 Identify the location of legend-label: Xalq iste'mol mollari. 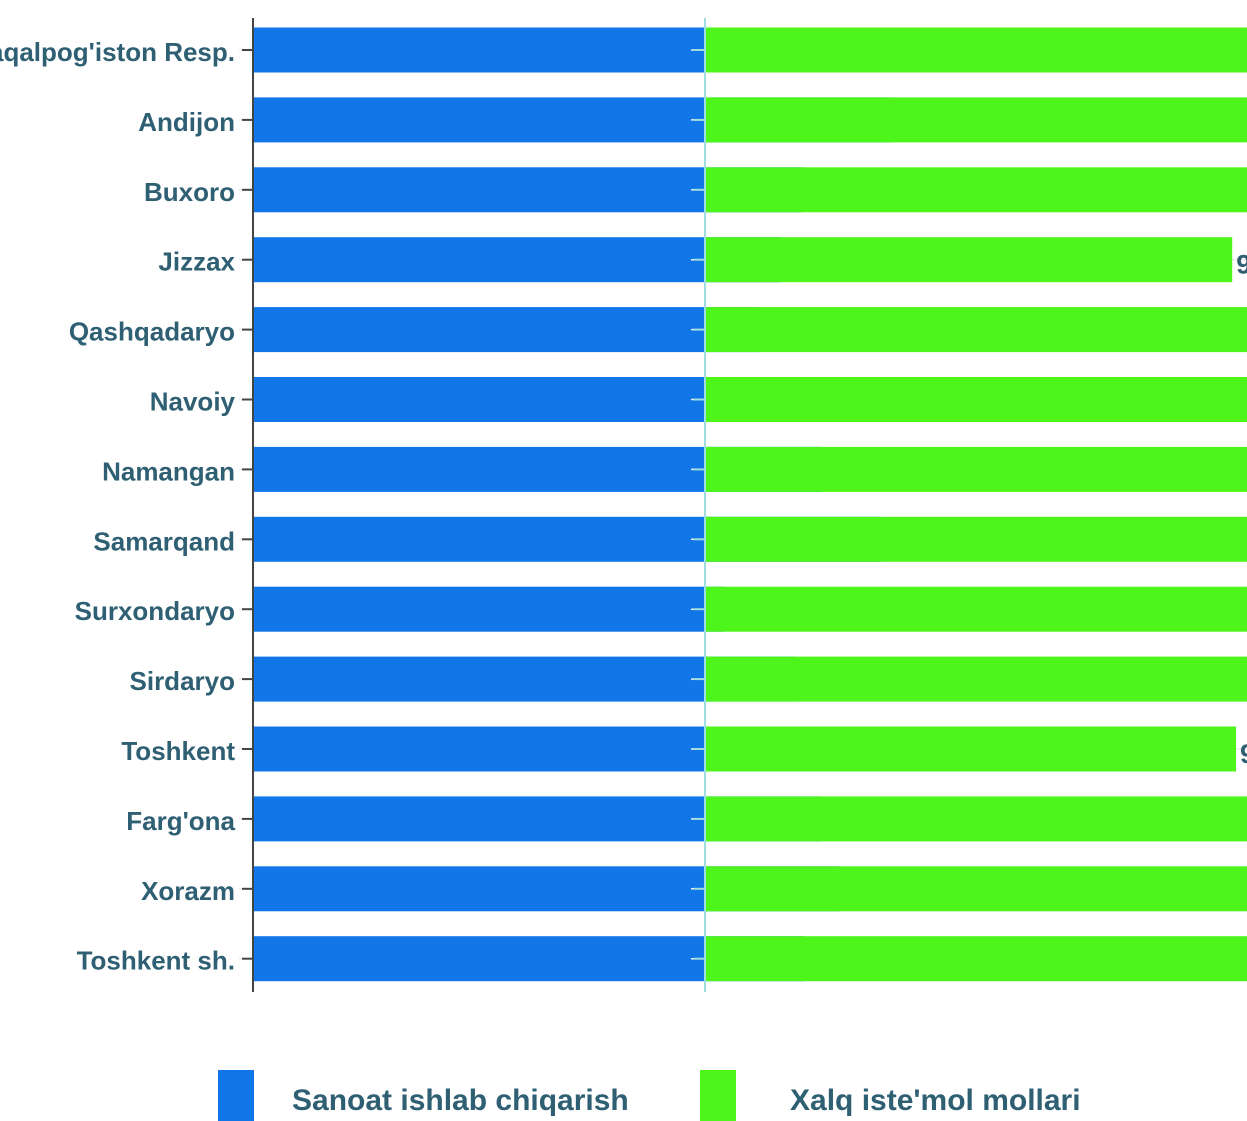
(935, 1100).